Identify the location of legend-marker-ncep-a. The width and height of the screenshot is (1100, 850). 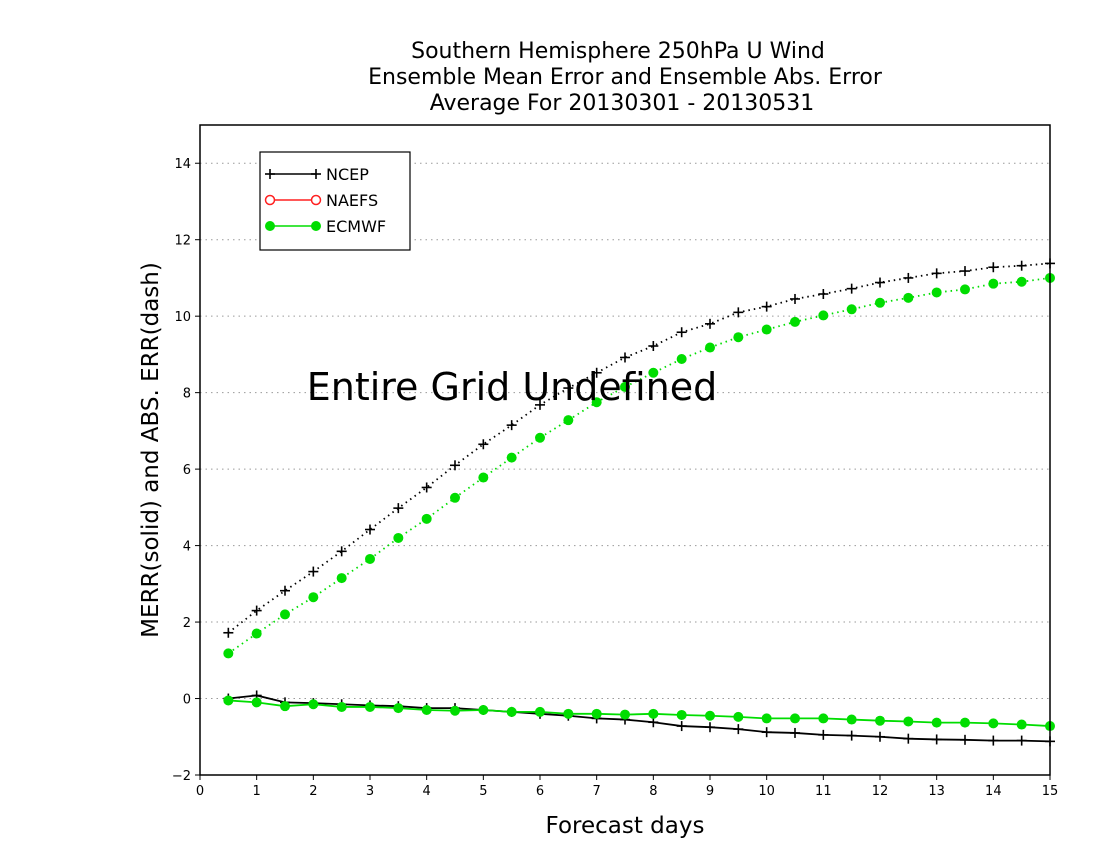
(270, 174).